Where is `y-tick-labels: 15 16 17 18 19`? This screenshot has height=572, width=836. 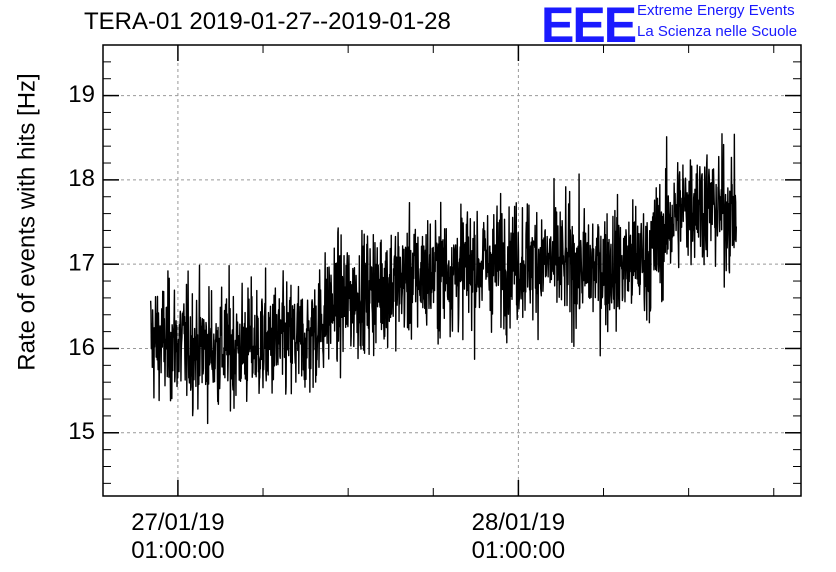
y-tick-labels: 15 16 17 18 19 is located at coordinates (81, 263).